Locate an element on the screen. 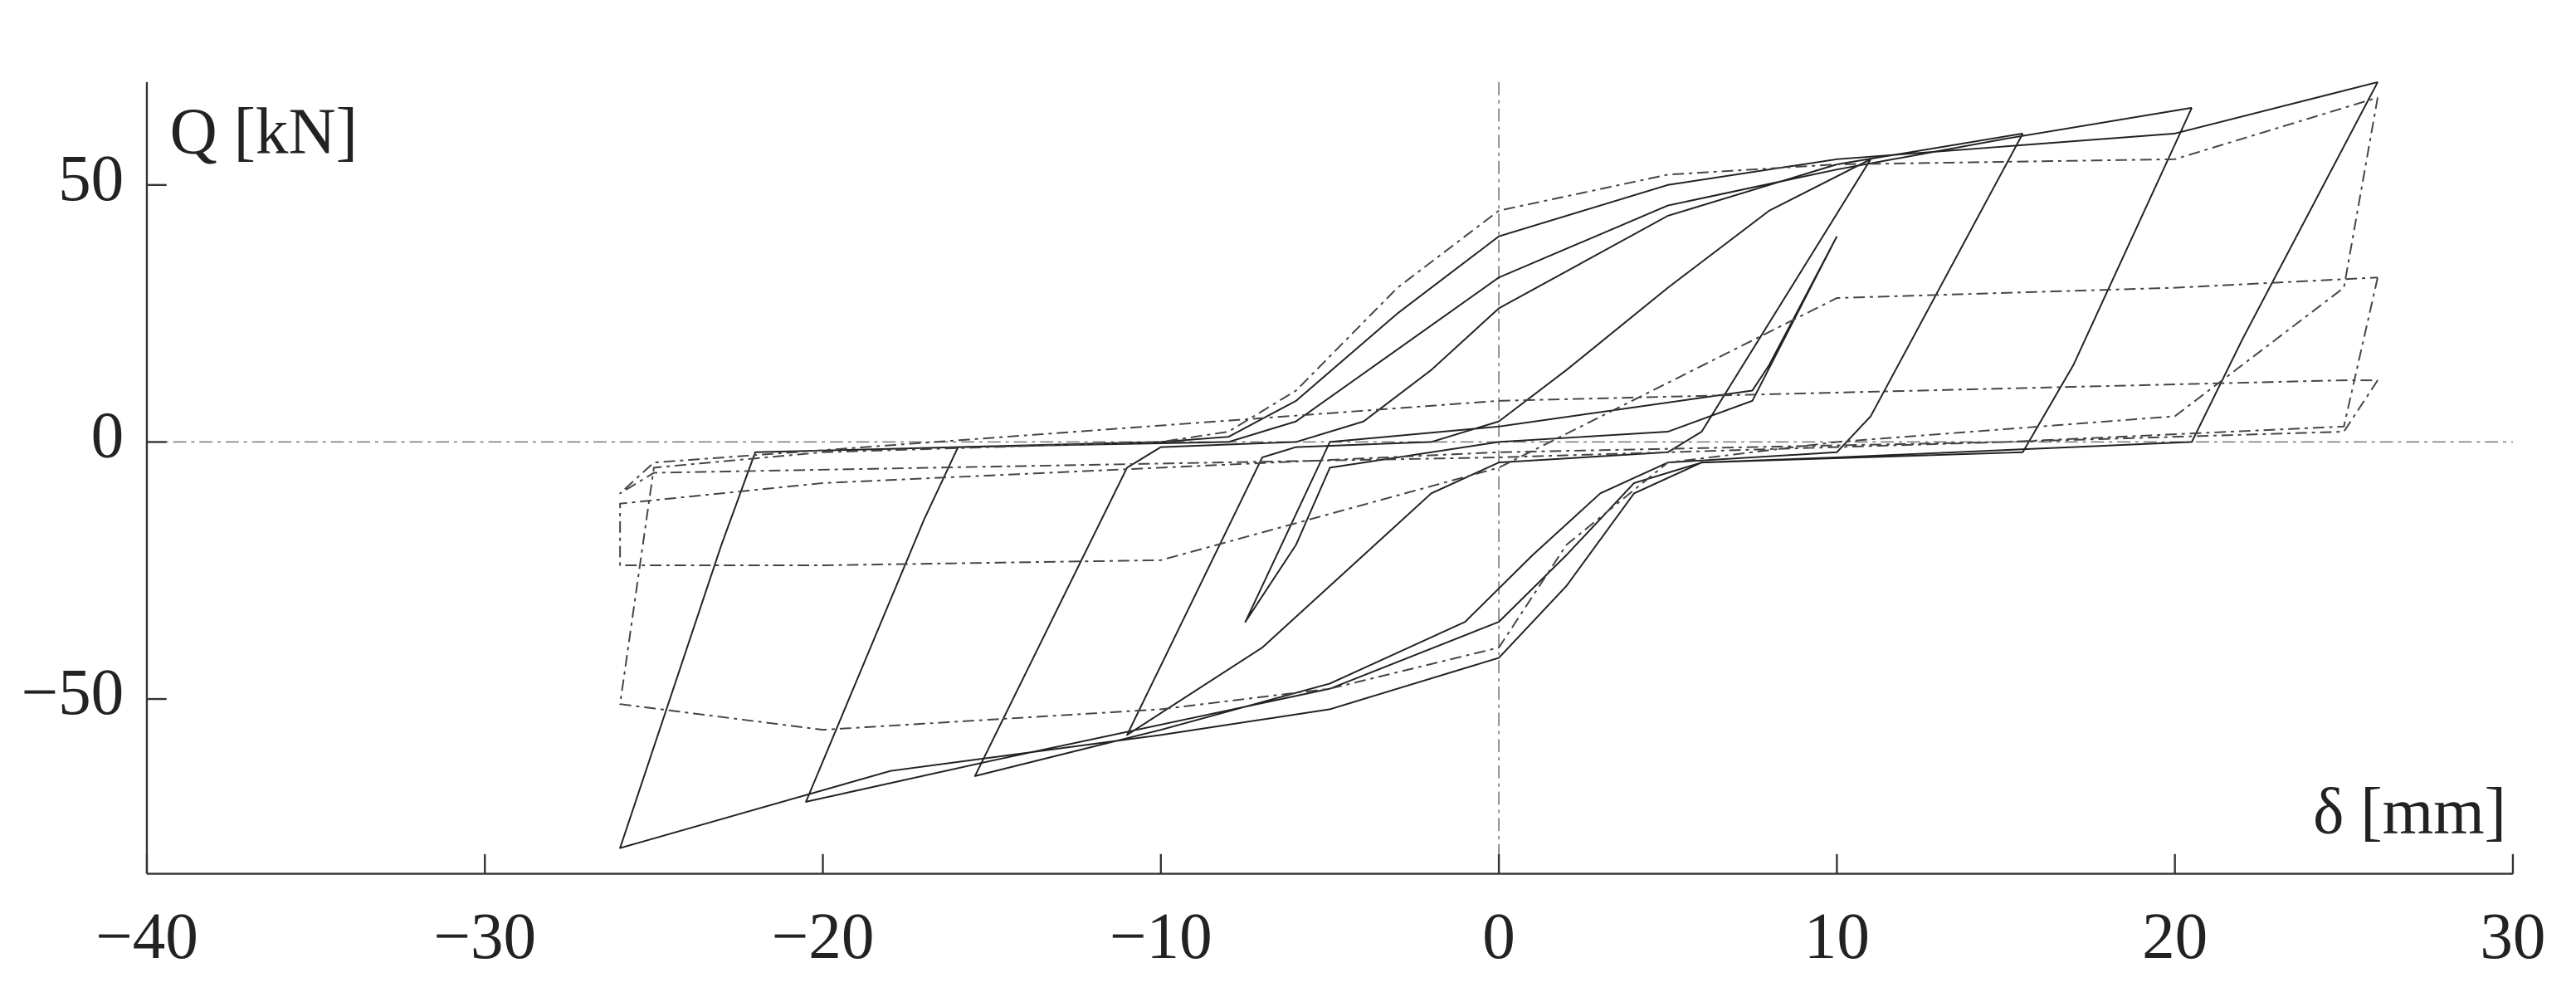 The image size is (2576, 992). x-axis-label: δ [mm] is located at coordinates (2410, 811).